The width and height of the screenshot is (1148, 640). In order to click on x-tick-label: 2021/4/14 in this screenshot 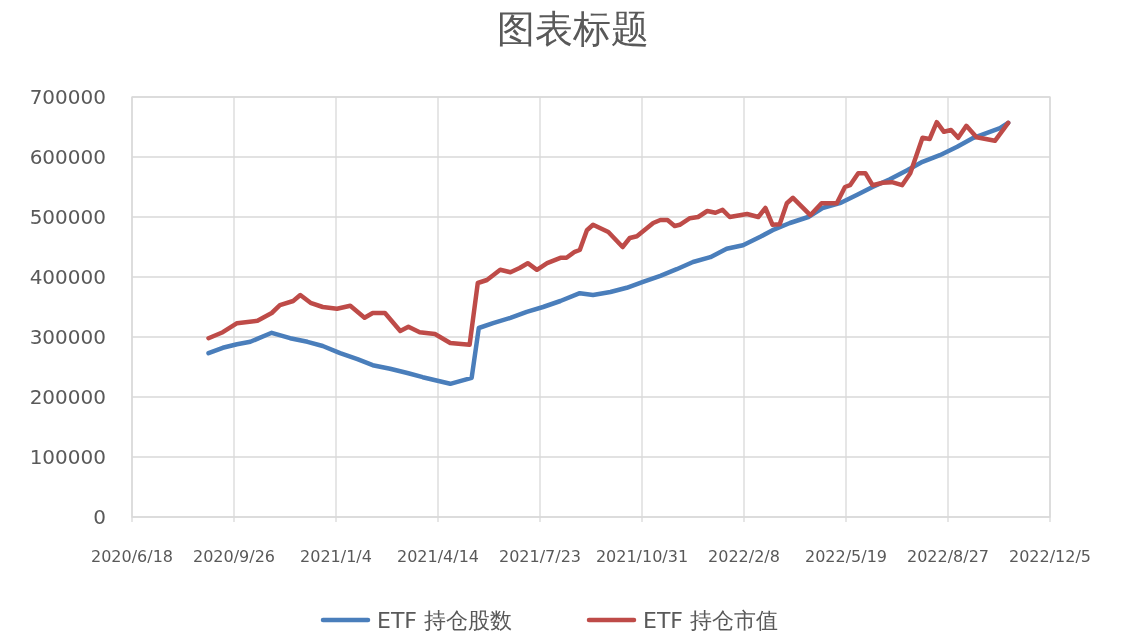, I will do `click(438, 556)`.